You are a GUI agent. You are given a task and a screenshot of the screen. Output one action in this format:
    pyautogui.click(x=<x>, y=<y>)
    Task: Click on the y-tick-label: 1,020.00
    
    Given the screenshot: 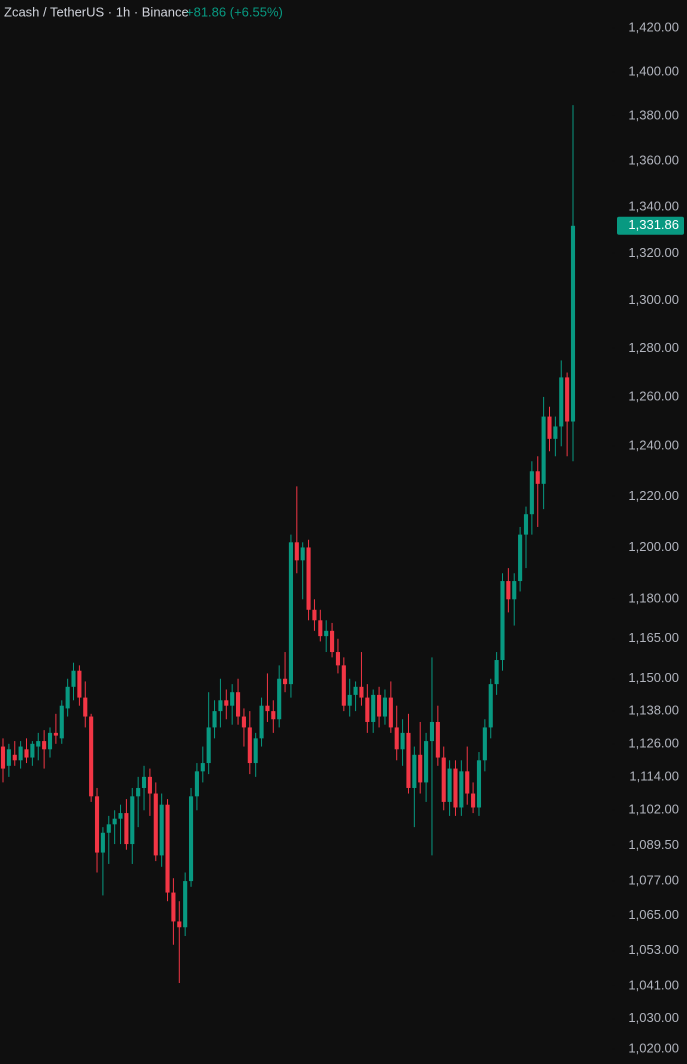 What is the action you would take?
    pyautogui.click(x=653, y=1047)
    